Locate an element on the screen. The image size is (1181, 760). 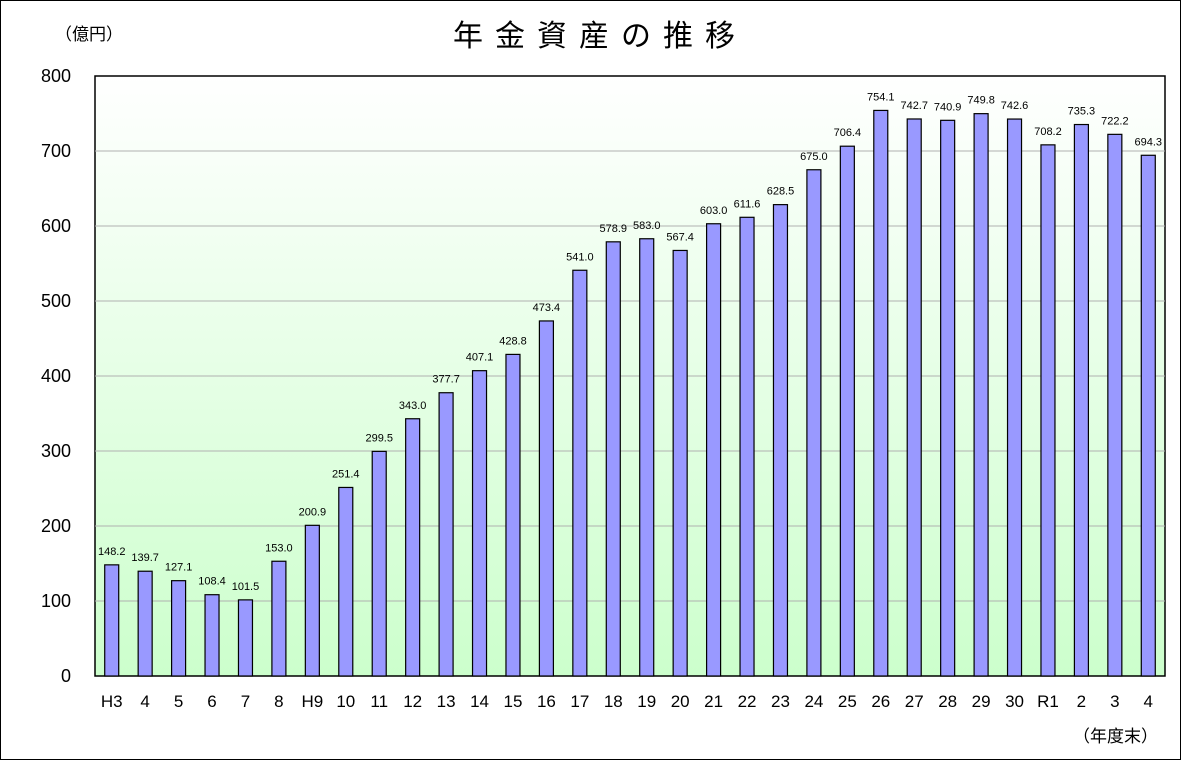
x-tick-label: 12 is located at coordinates (412, 701).